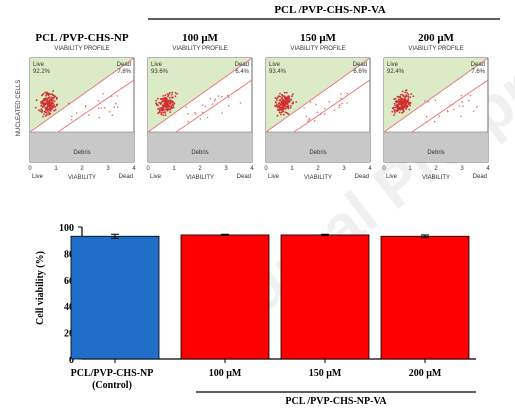 The height and width of the screenshot is (409, 515). I want to click on live-percent: 92.4%, so click(396, 72).